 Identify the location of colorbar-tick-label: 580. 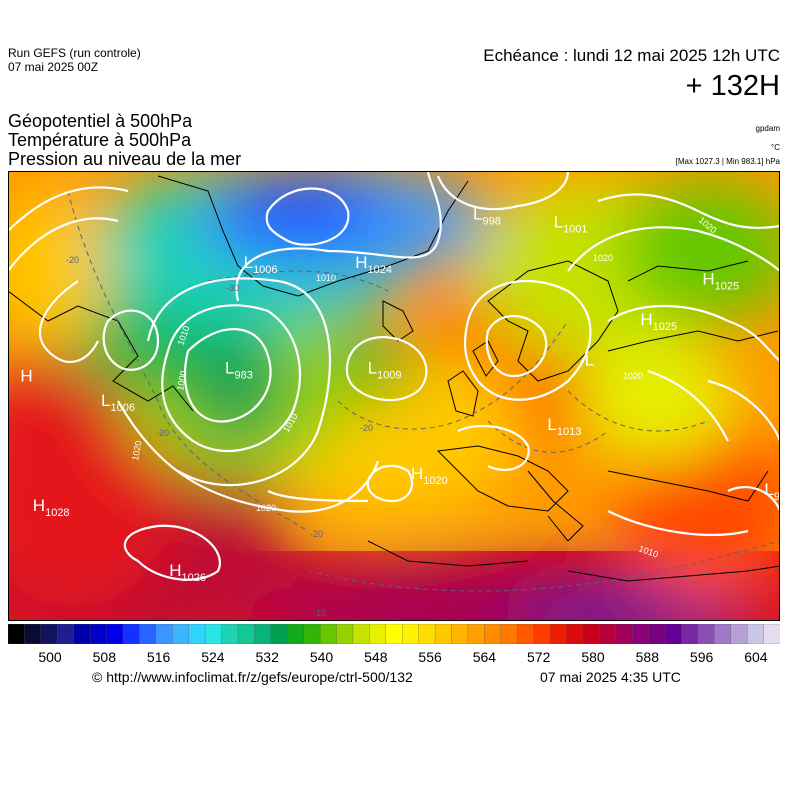
(593, 657).